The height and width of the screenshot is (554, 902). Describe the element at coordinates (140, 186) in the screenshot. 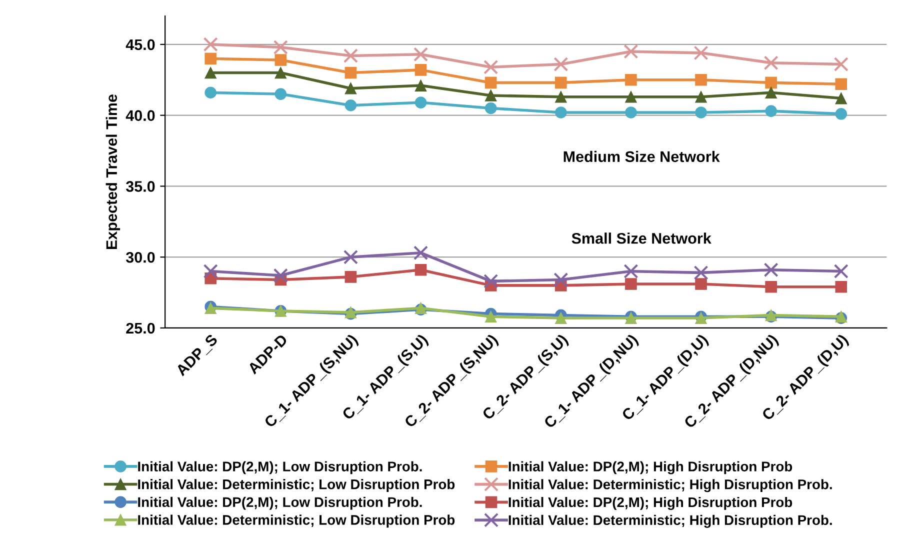

I see `y-tick-label: 35.0` at that location.